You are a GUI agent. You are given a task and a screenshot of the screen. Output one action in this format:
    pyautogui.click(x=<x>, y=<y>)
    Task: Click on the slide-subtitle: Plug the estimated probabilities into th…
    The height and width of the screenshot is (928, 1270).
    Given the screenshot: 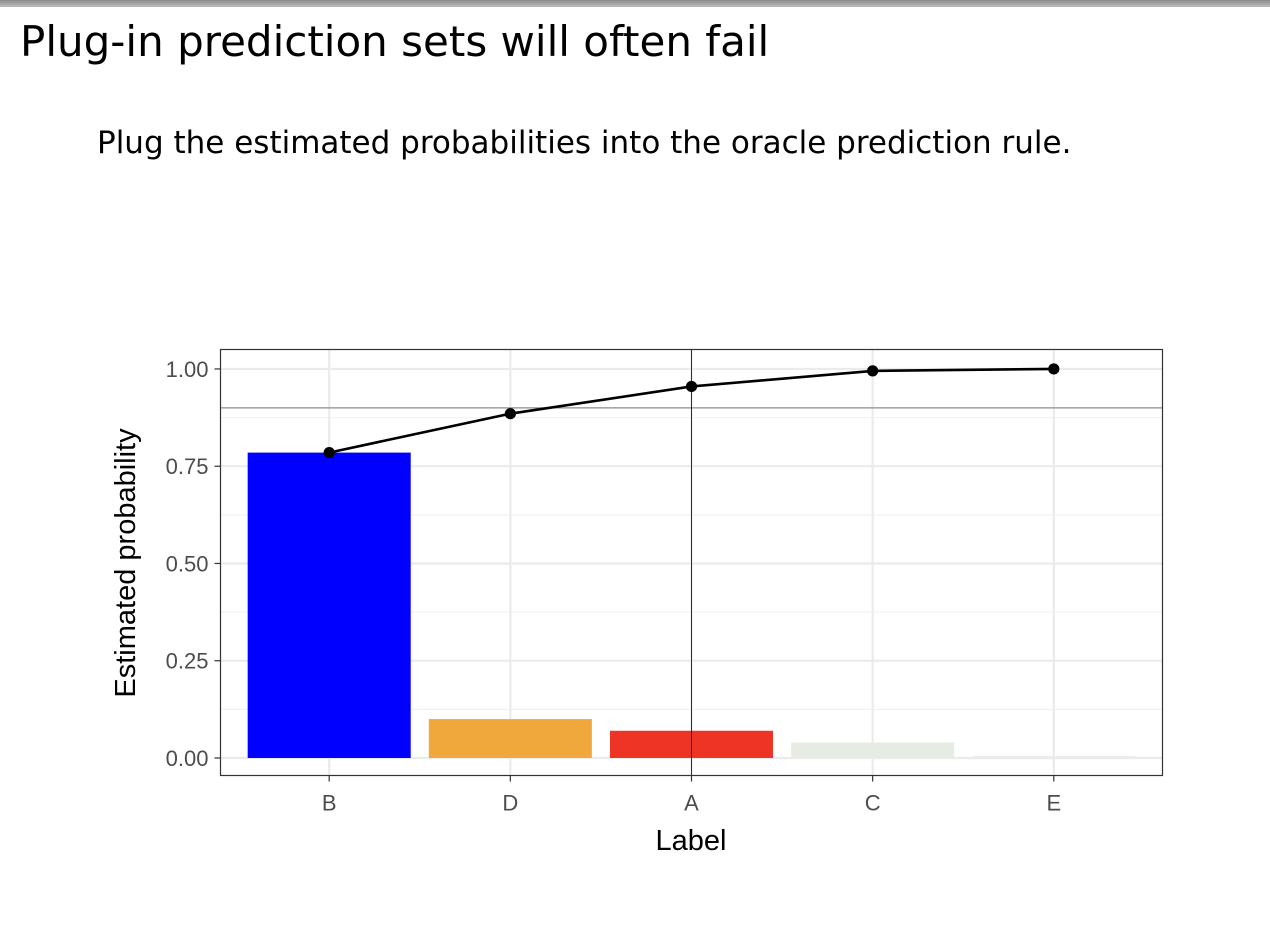 What is the action you would take?
    pyautogui.click(x=584, y=143)
    